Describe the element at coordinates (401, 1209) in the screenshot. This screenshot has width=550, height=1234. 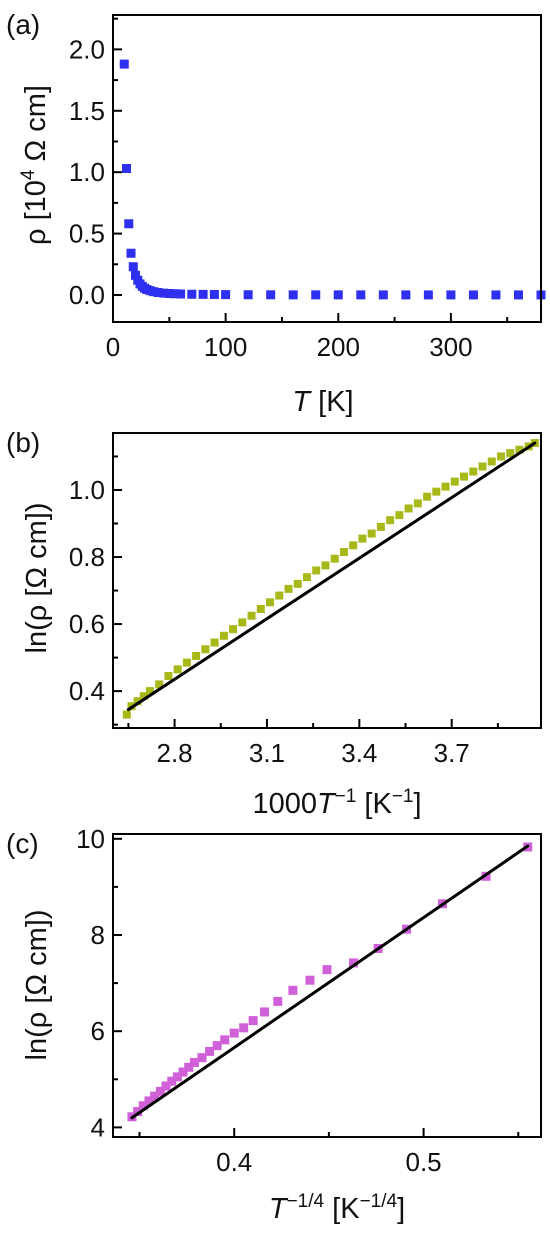
I see `x-label-tail: ]` at that location.